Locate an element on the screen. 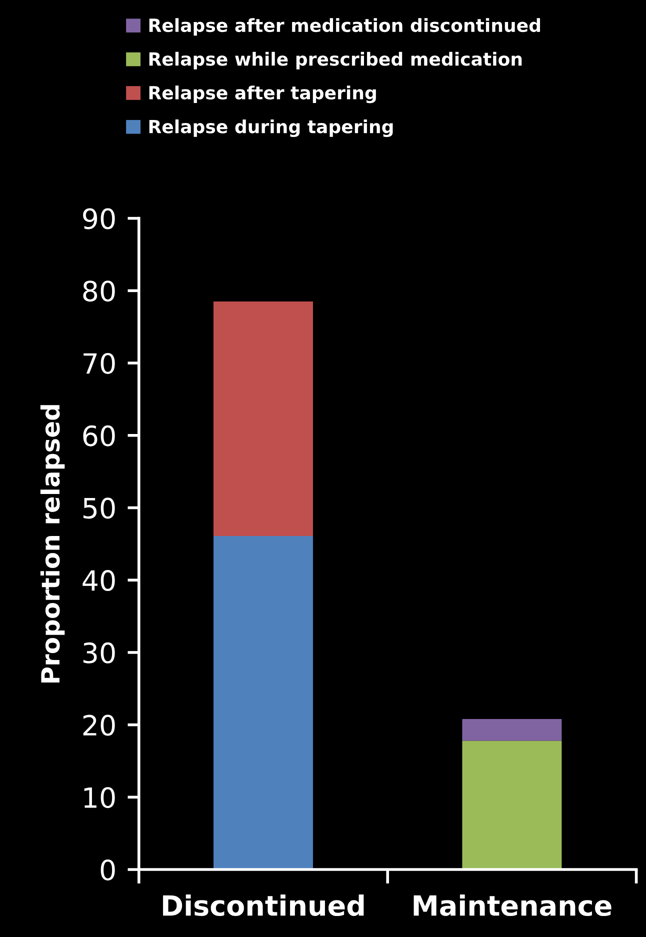 The height and width of the screenshot is (937, 646). y-tick-label: 30 is located at coordinates (99, 653).